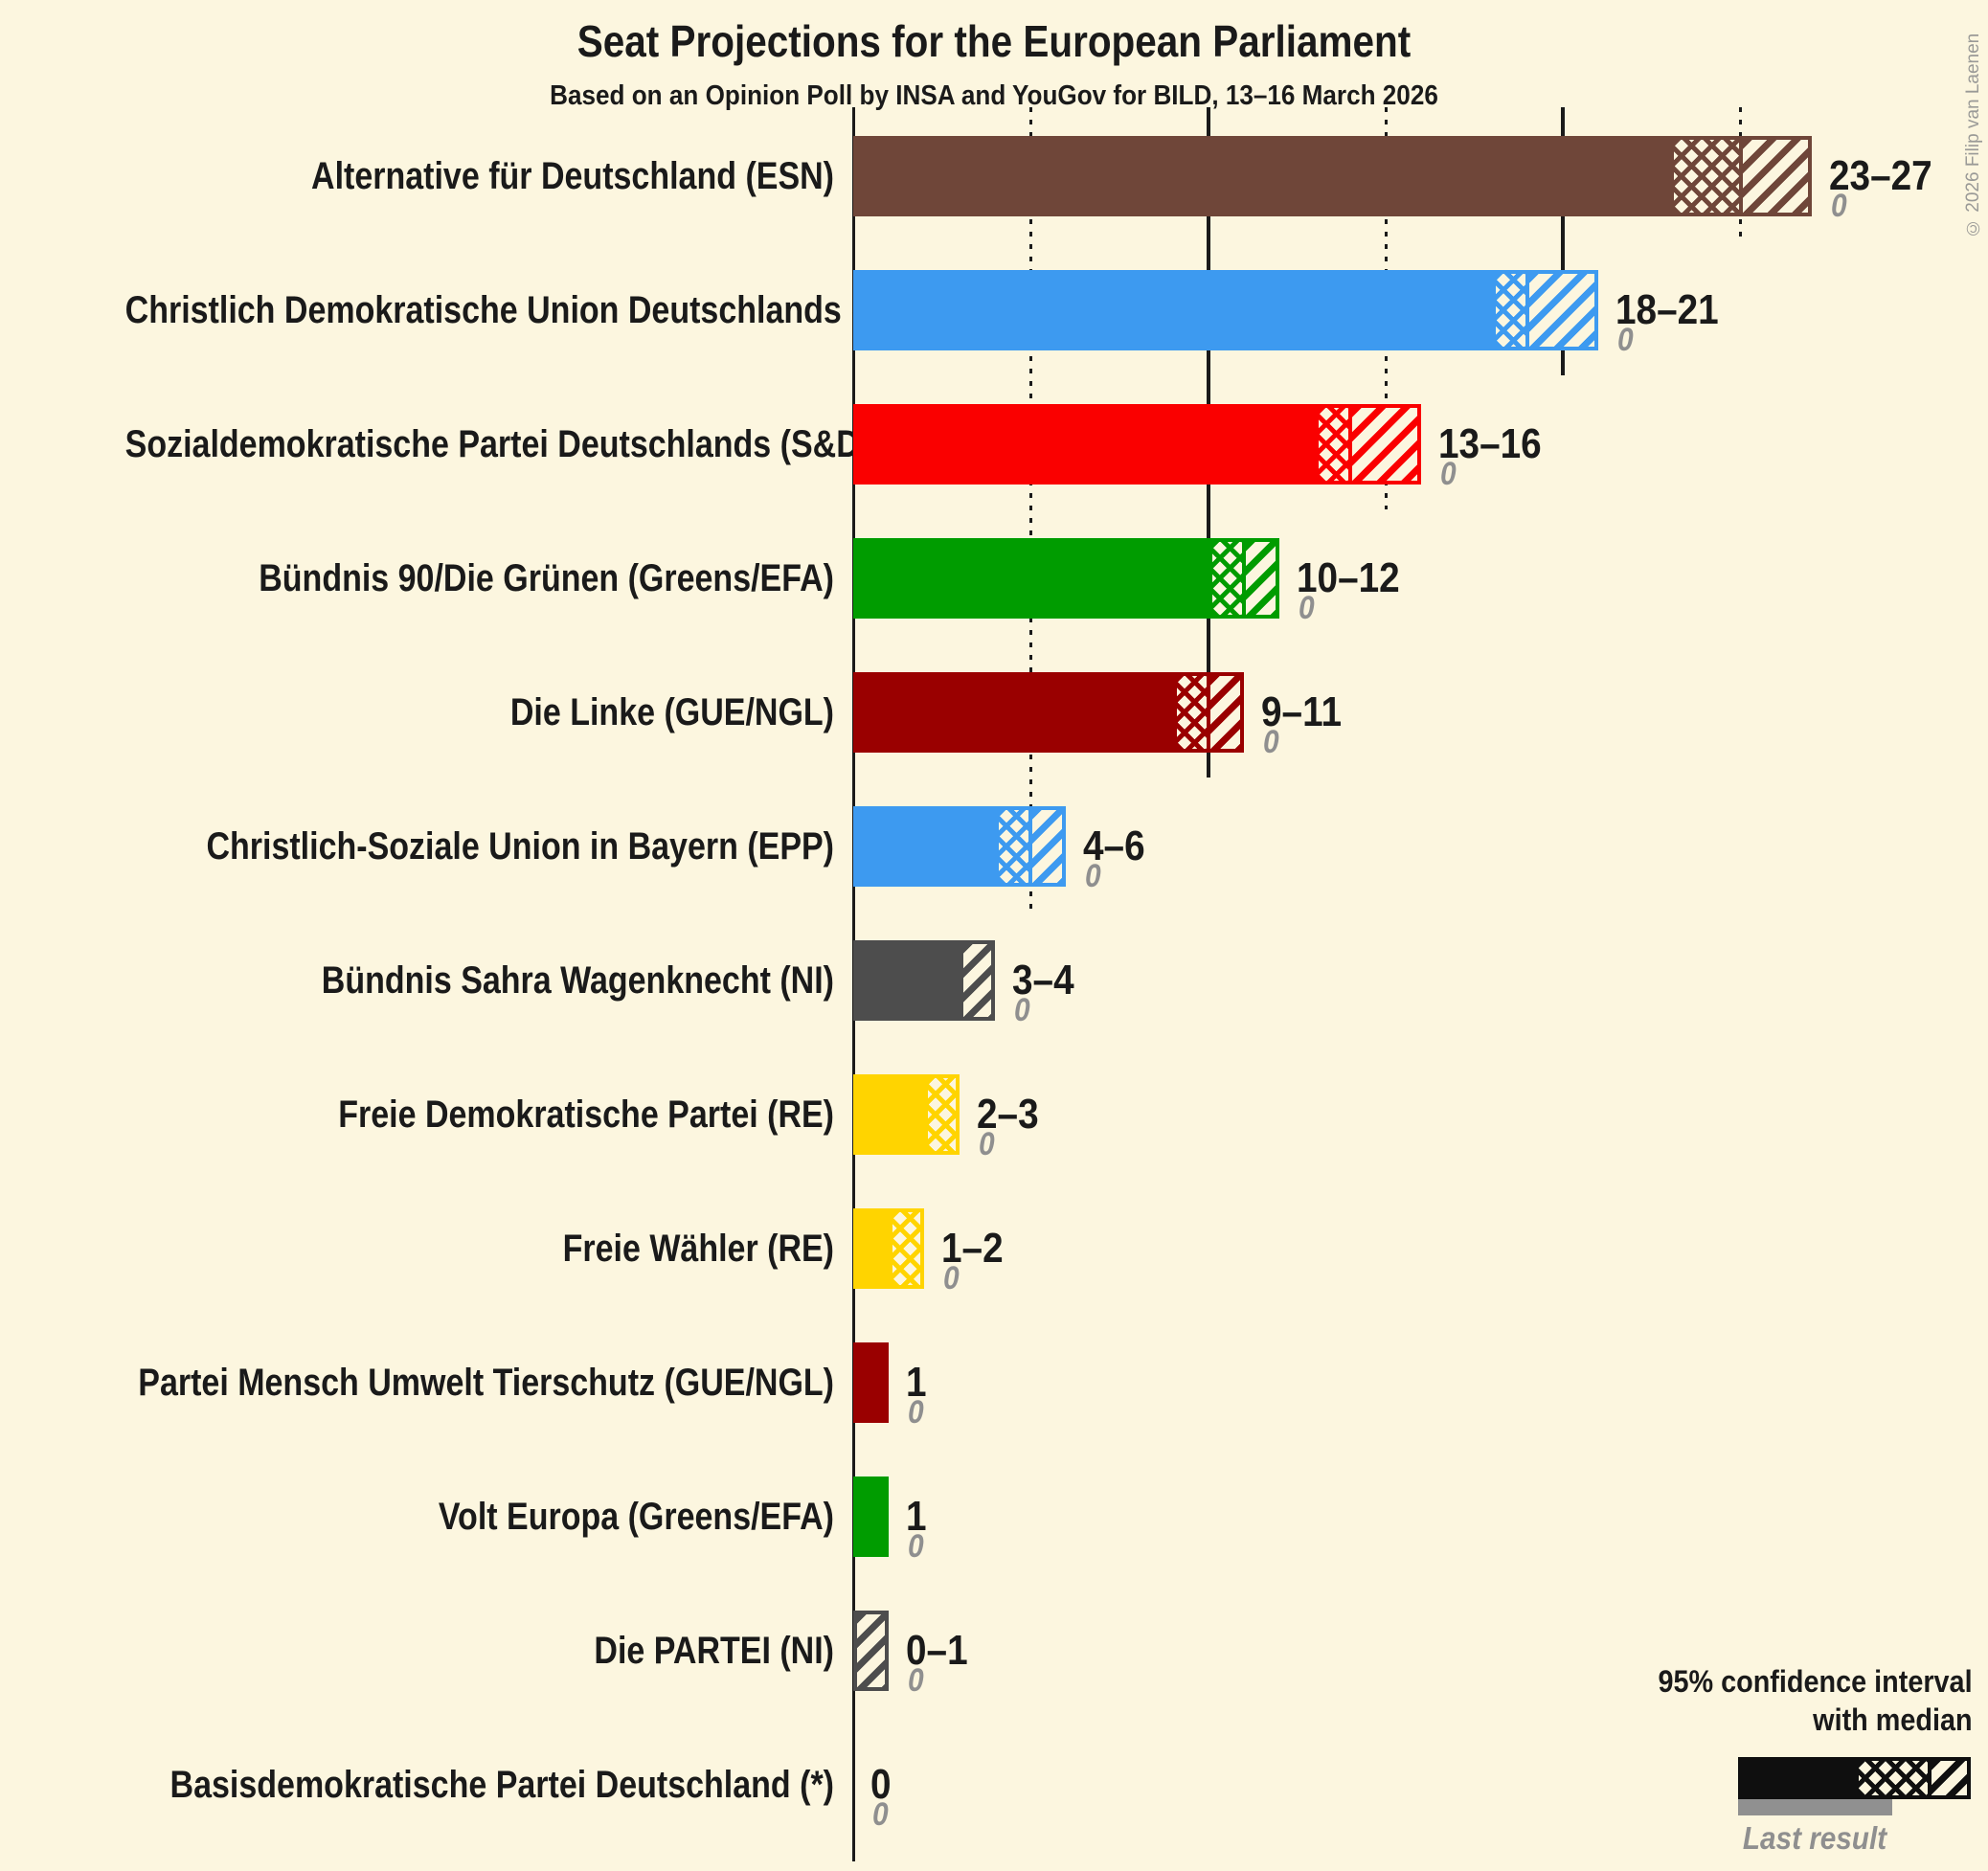 The image size is (1988, 1871). Describe the element at coordinates (1667, 309) in the screenshot. I see `range-label: 18–21` at that location.